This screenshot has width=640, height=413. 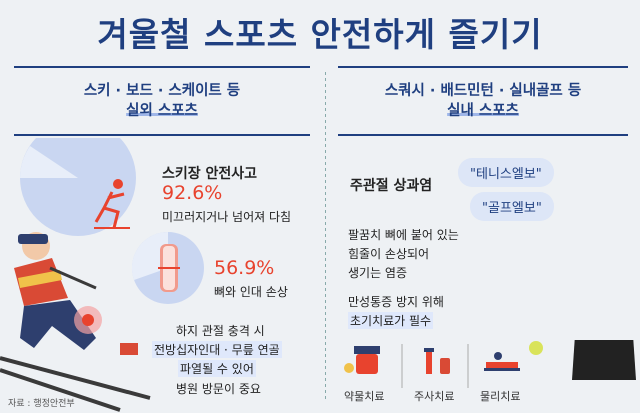 I want to click on indoor-graphics, so click(x=490, y=364).